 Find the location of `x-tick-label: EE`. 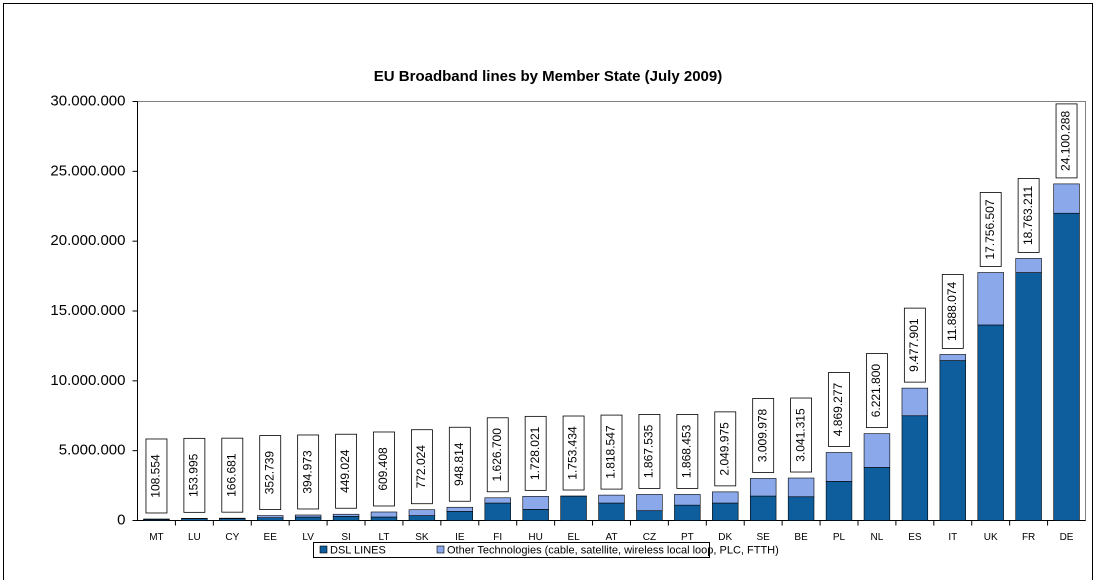

x-tick-label: EE is located at coordinates (271, 537).